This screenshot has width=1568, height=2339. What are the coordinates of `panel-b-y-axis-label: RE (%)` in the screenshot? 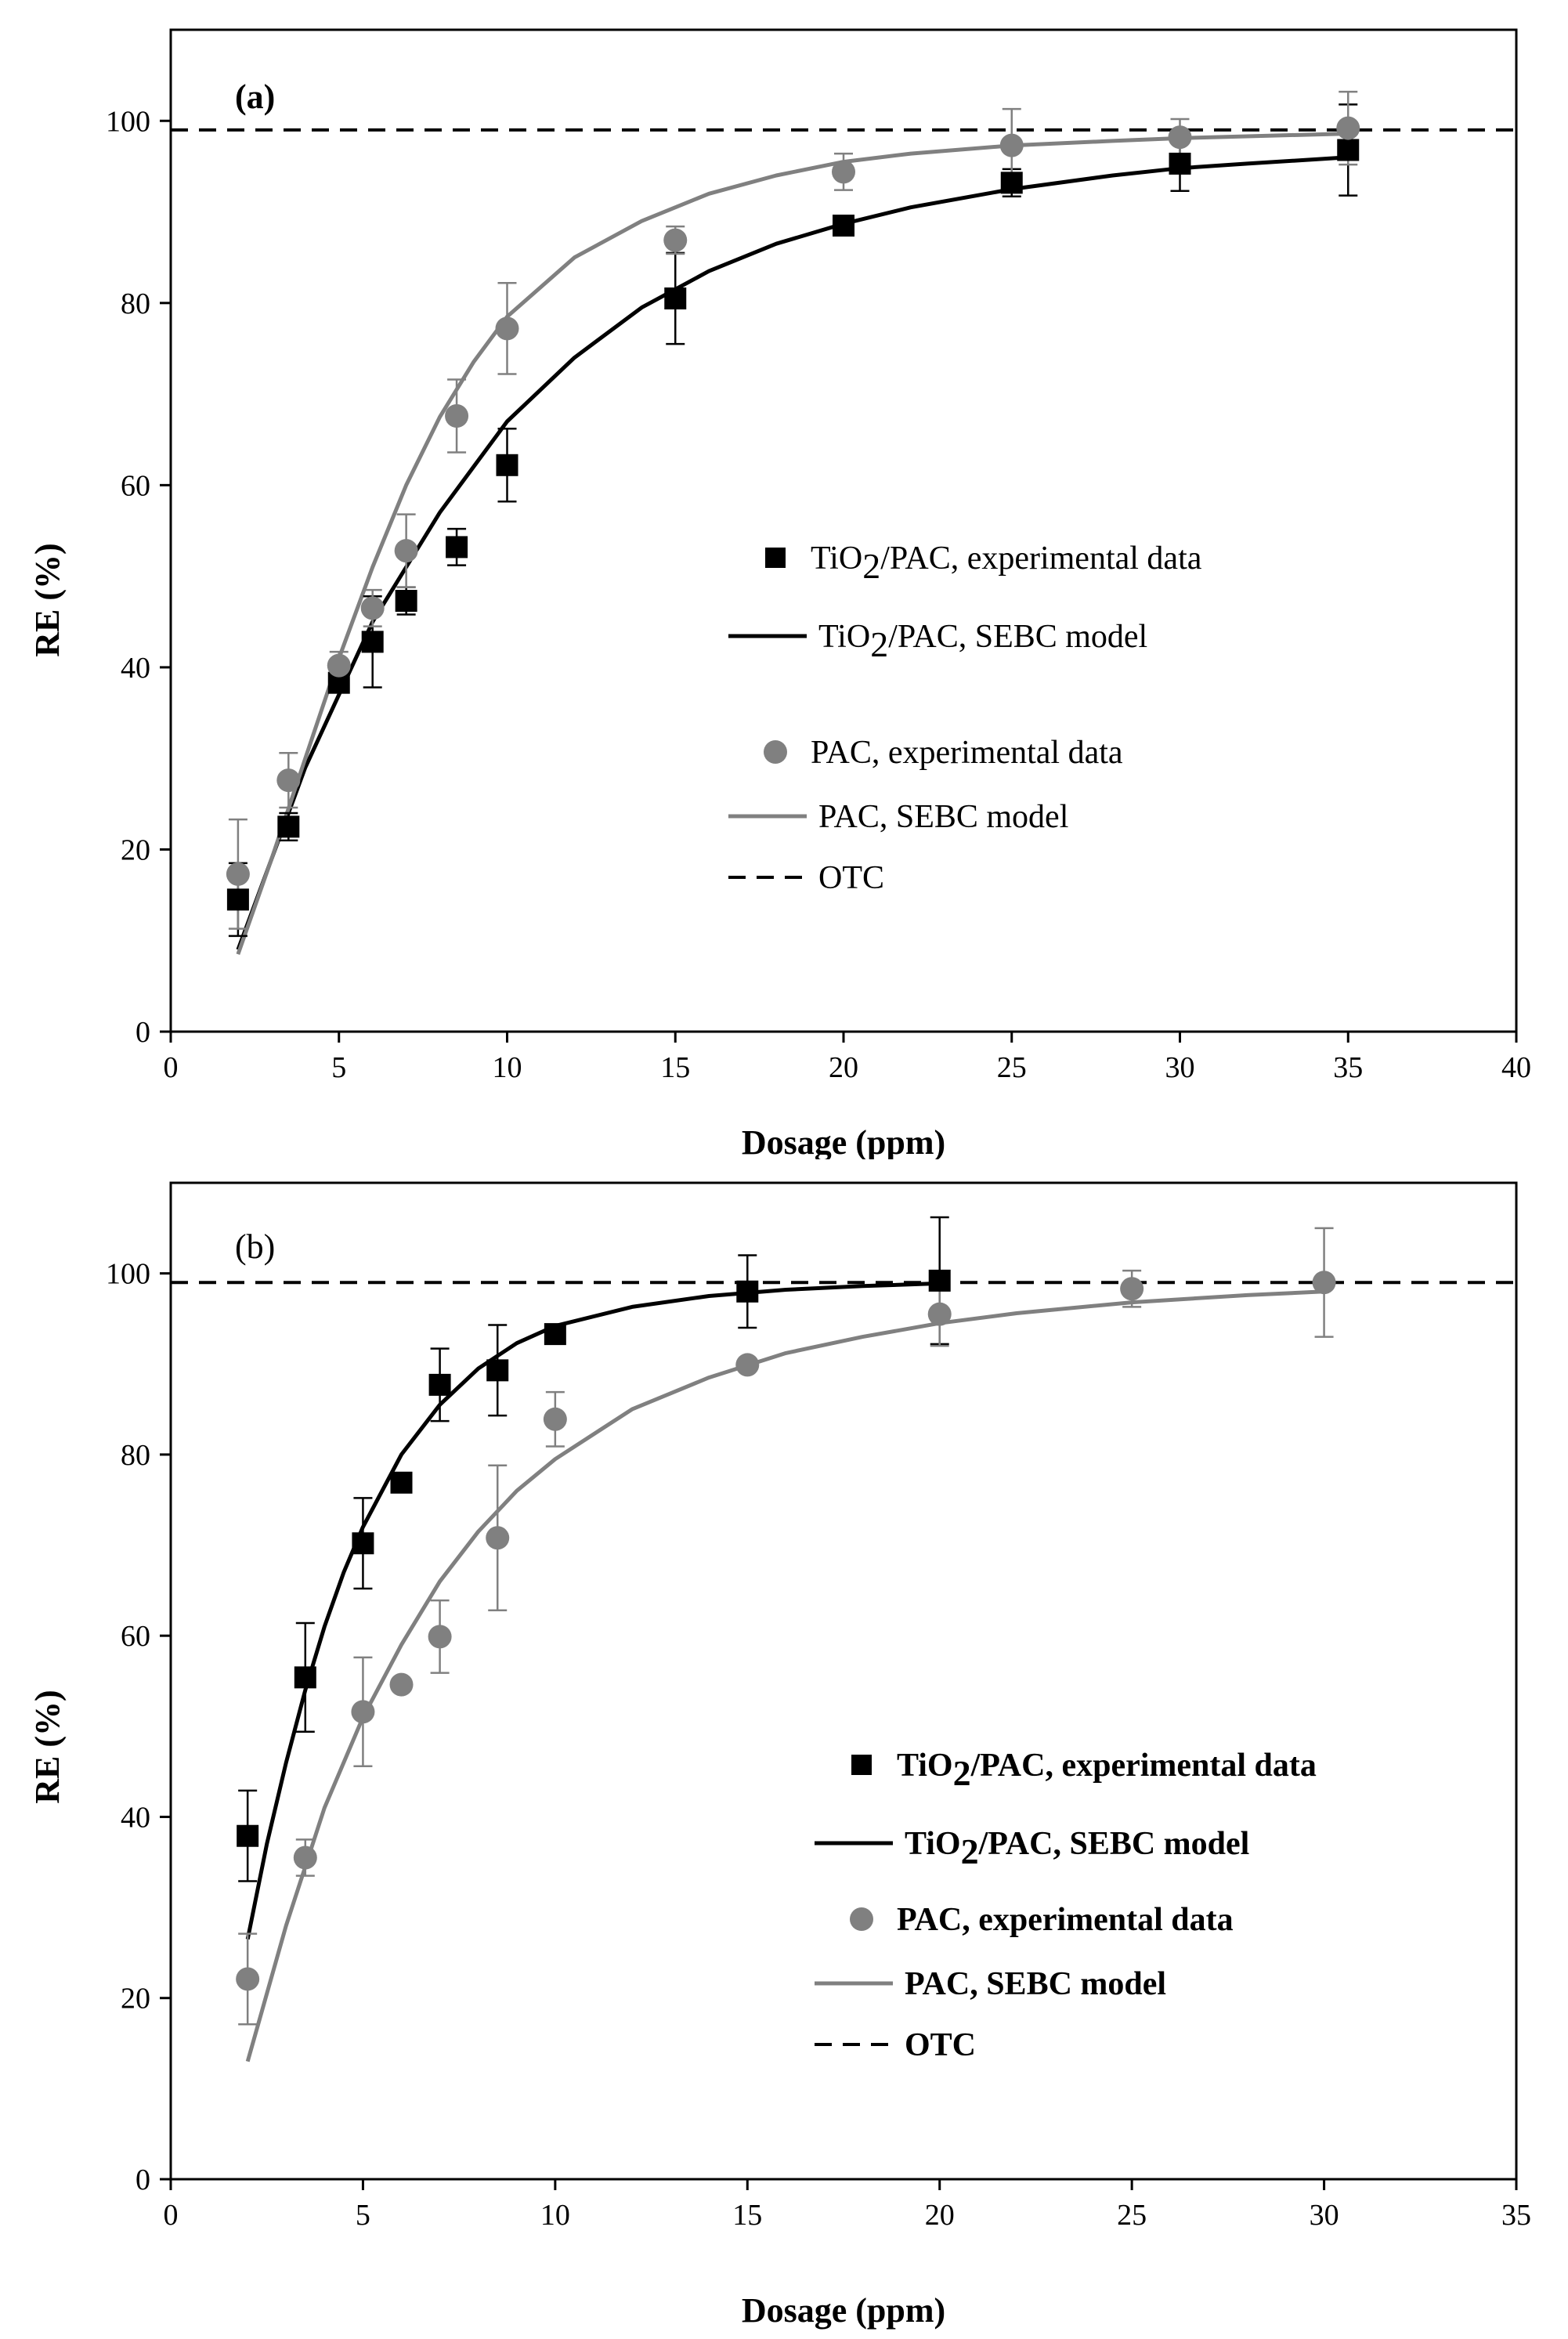 It's located at (47, 1746).